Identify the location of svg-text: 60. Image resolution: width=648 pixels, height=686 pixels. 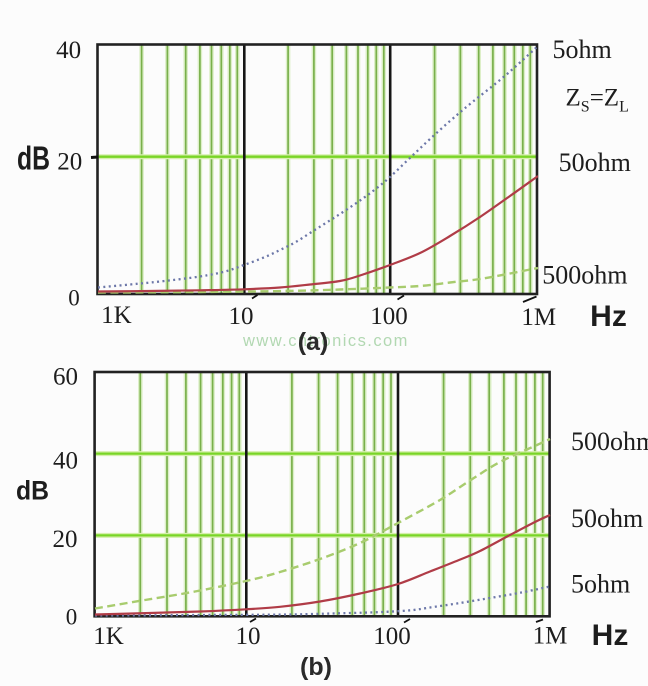
(65, 377).